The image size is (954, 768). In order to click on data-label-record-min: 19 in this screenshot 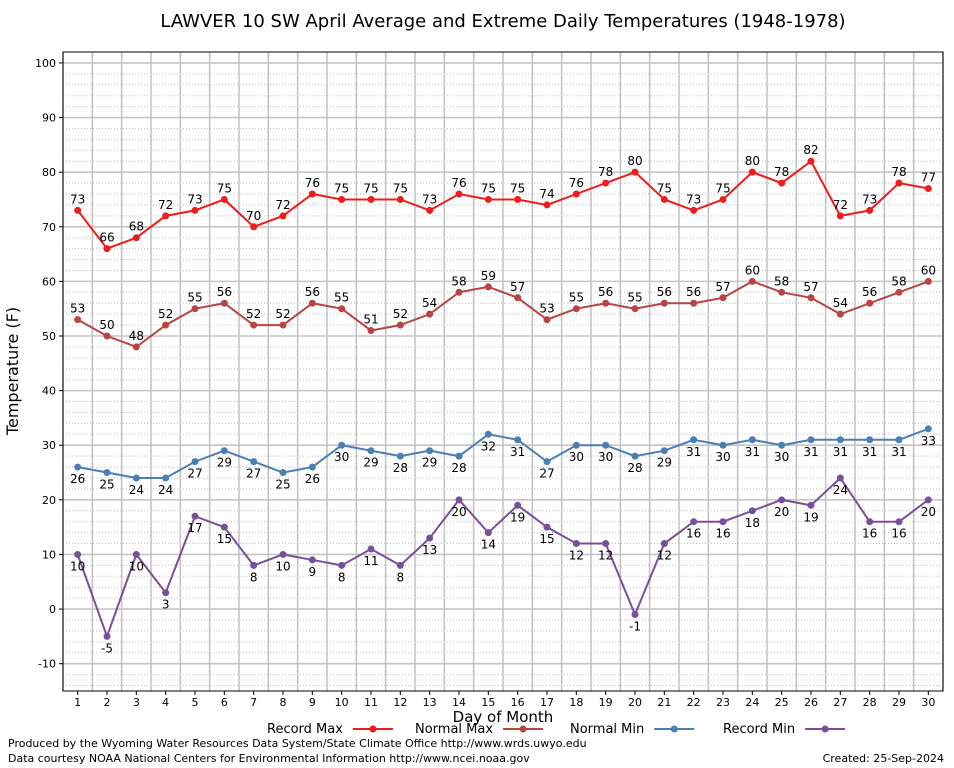, I will do `click(517, 517)`.